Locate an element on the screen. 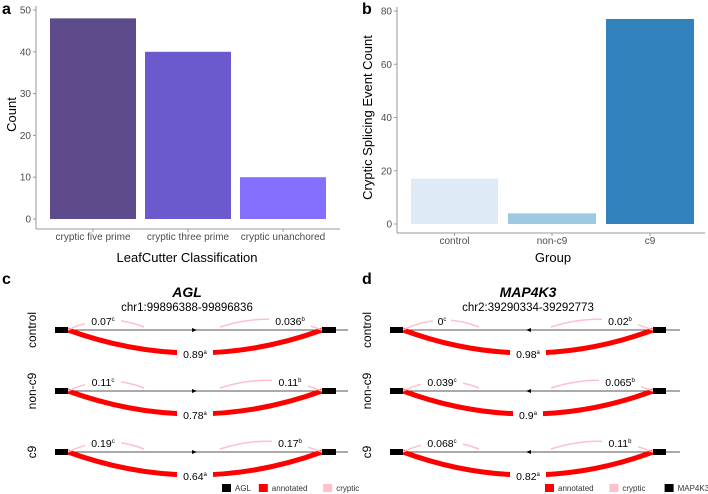 This screenshot has width=708, height=494. junction-value: 0.89 is located at coordinates (193, 355).